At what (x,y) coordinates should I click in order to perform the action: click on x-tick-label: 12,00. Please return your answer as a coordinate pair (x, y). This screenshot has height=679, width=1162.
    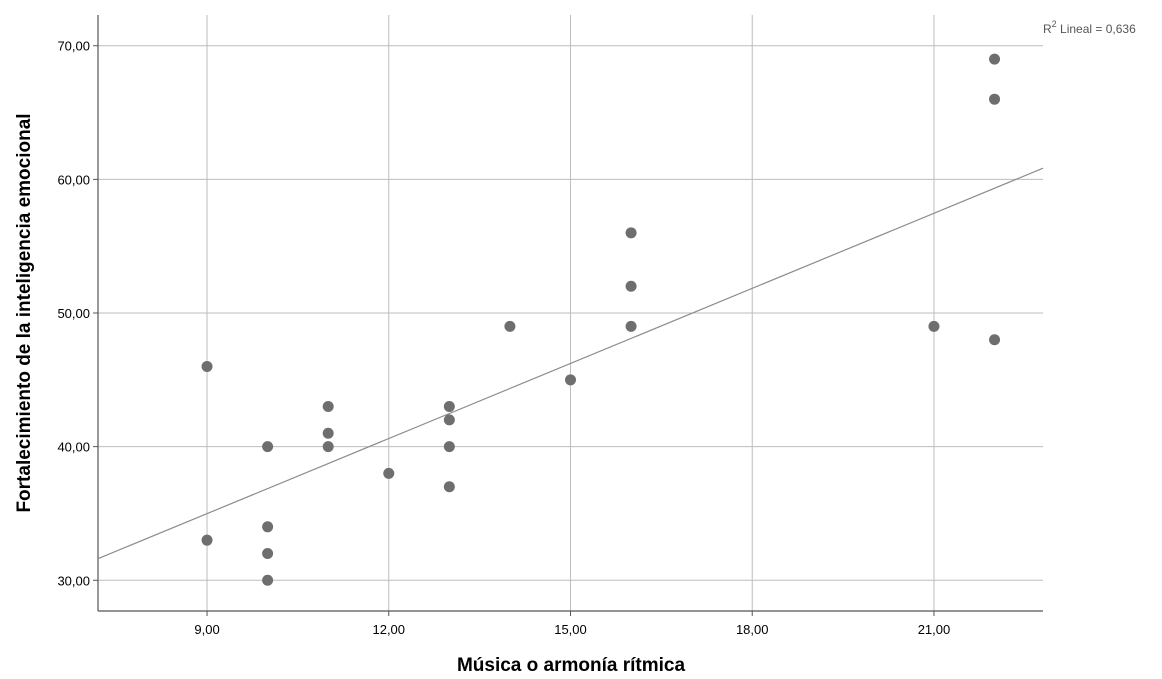
    Looking at the image, I should click on (388, 629).